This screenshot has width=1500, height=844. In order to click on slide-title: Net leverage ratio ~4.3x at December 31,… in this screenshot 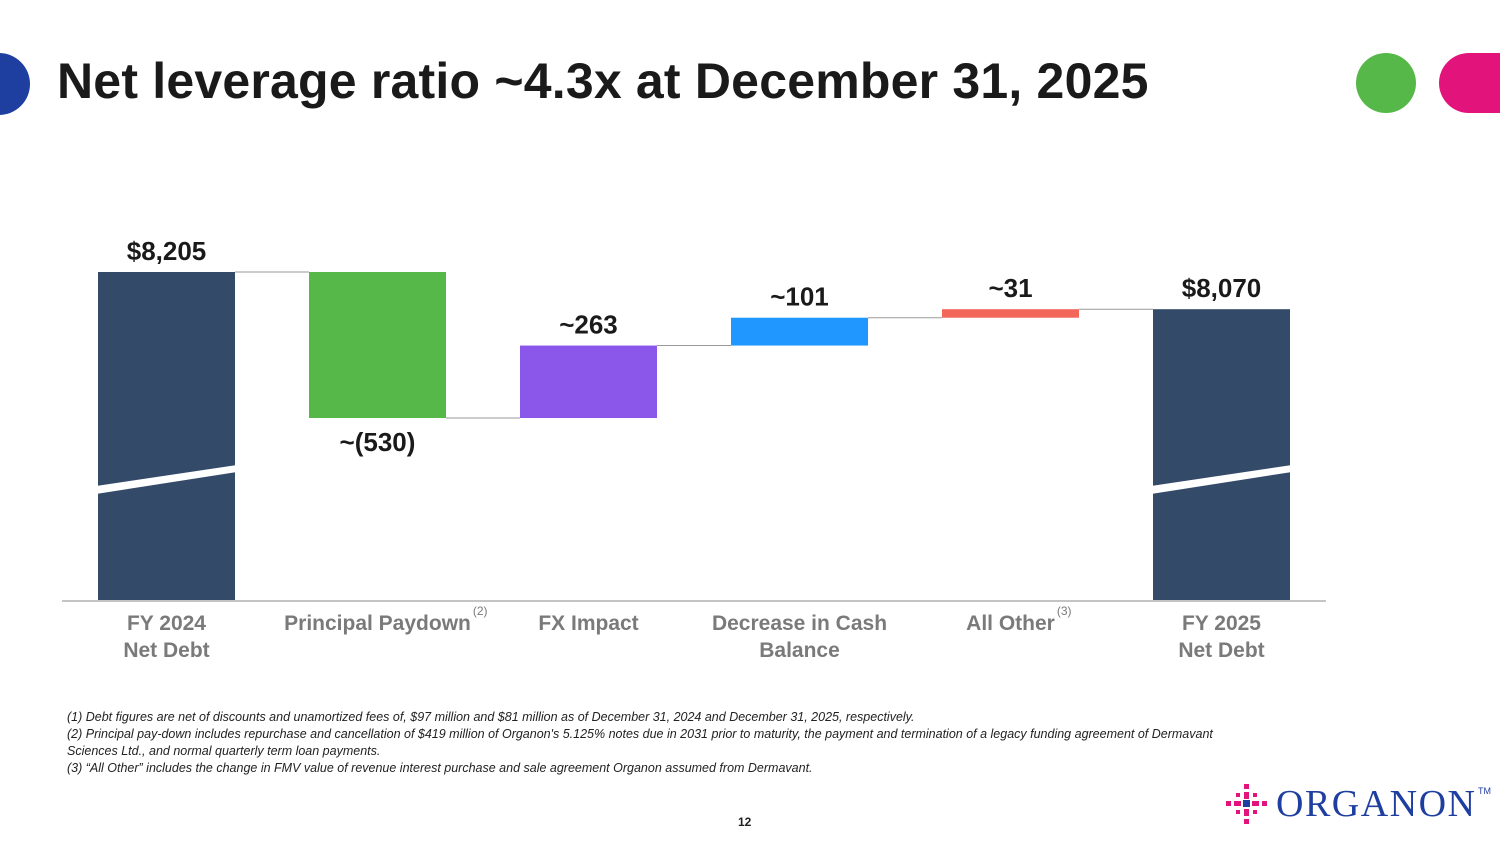, I will do `click(603, 81)`.